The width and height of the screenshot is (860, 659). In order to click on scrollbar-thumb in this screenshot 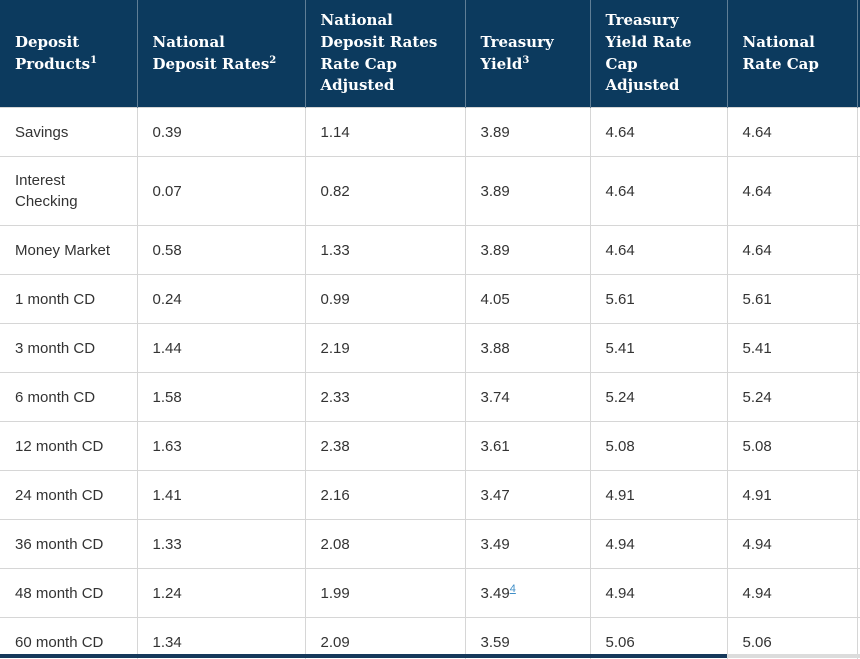, I will do `click(363, 656)`.